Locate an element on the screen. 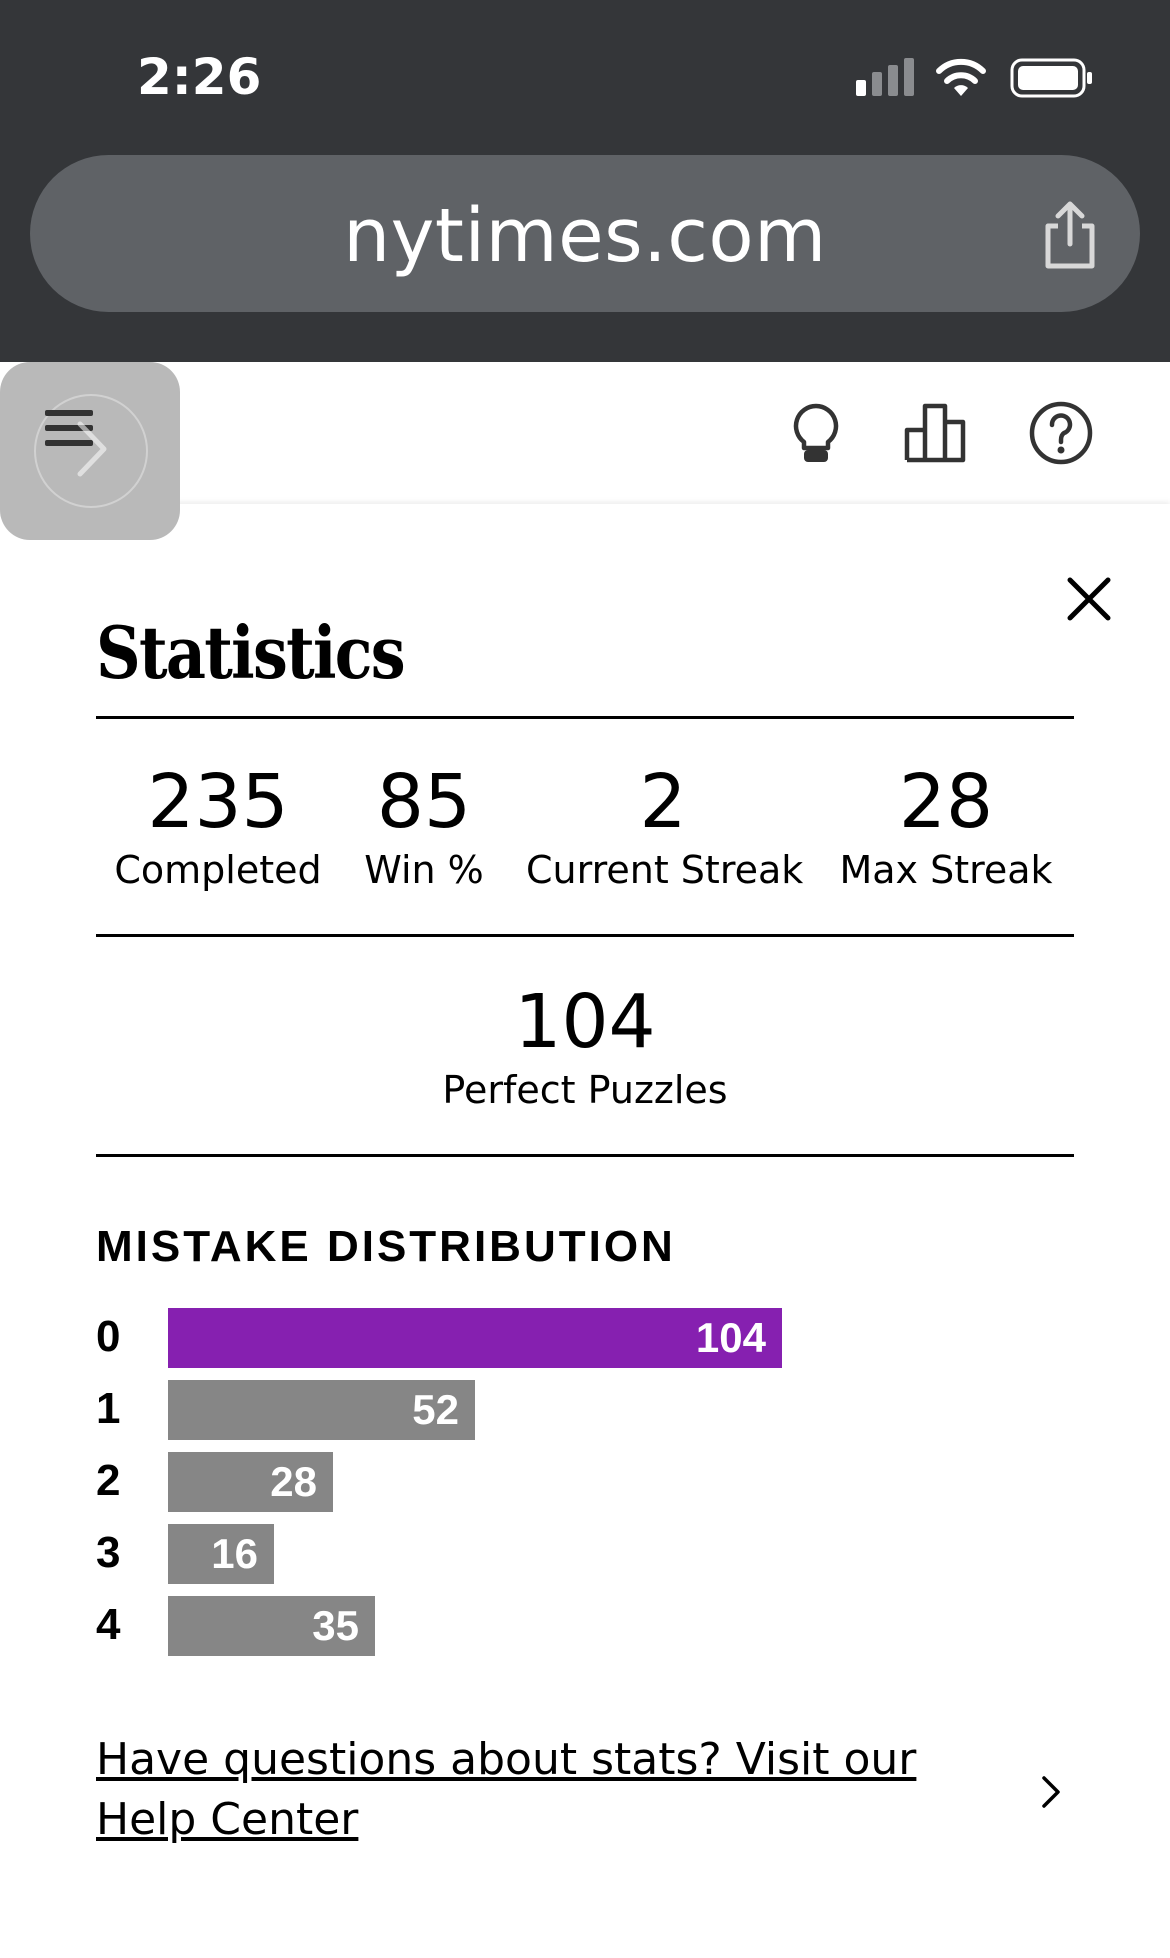  status-time: 2:26 is located at coordinates (199, 77).